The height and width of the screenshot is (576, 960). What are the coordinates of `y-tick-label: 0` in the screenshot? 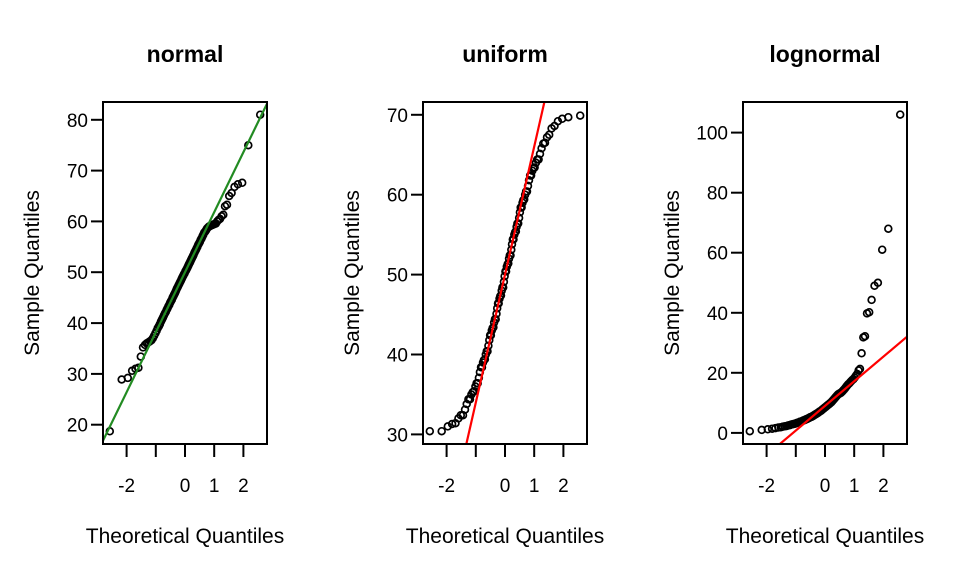 It's located at (722, 434).